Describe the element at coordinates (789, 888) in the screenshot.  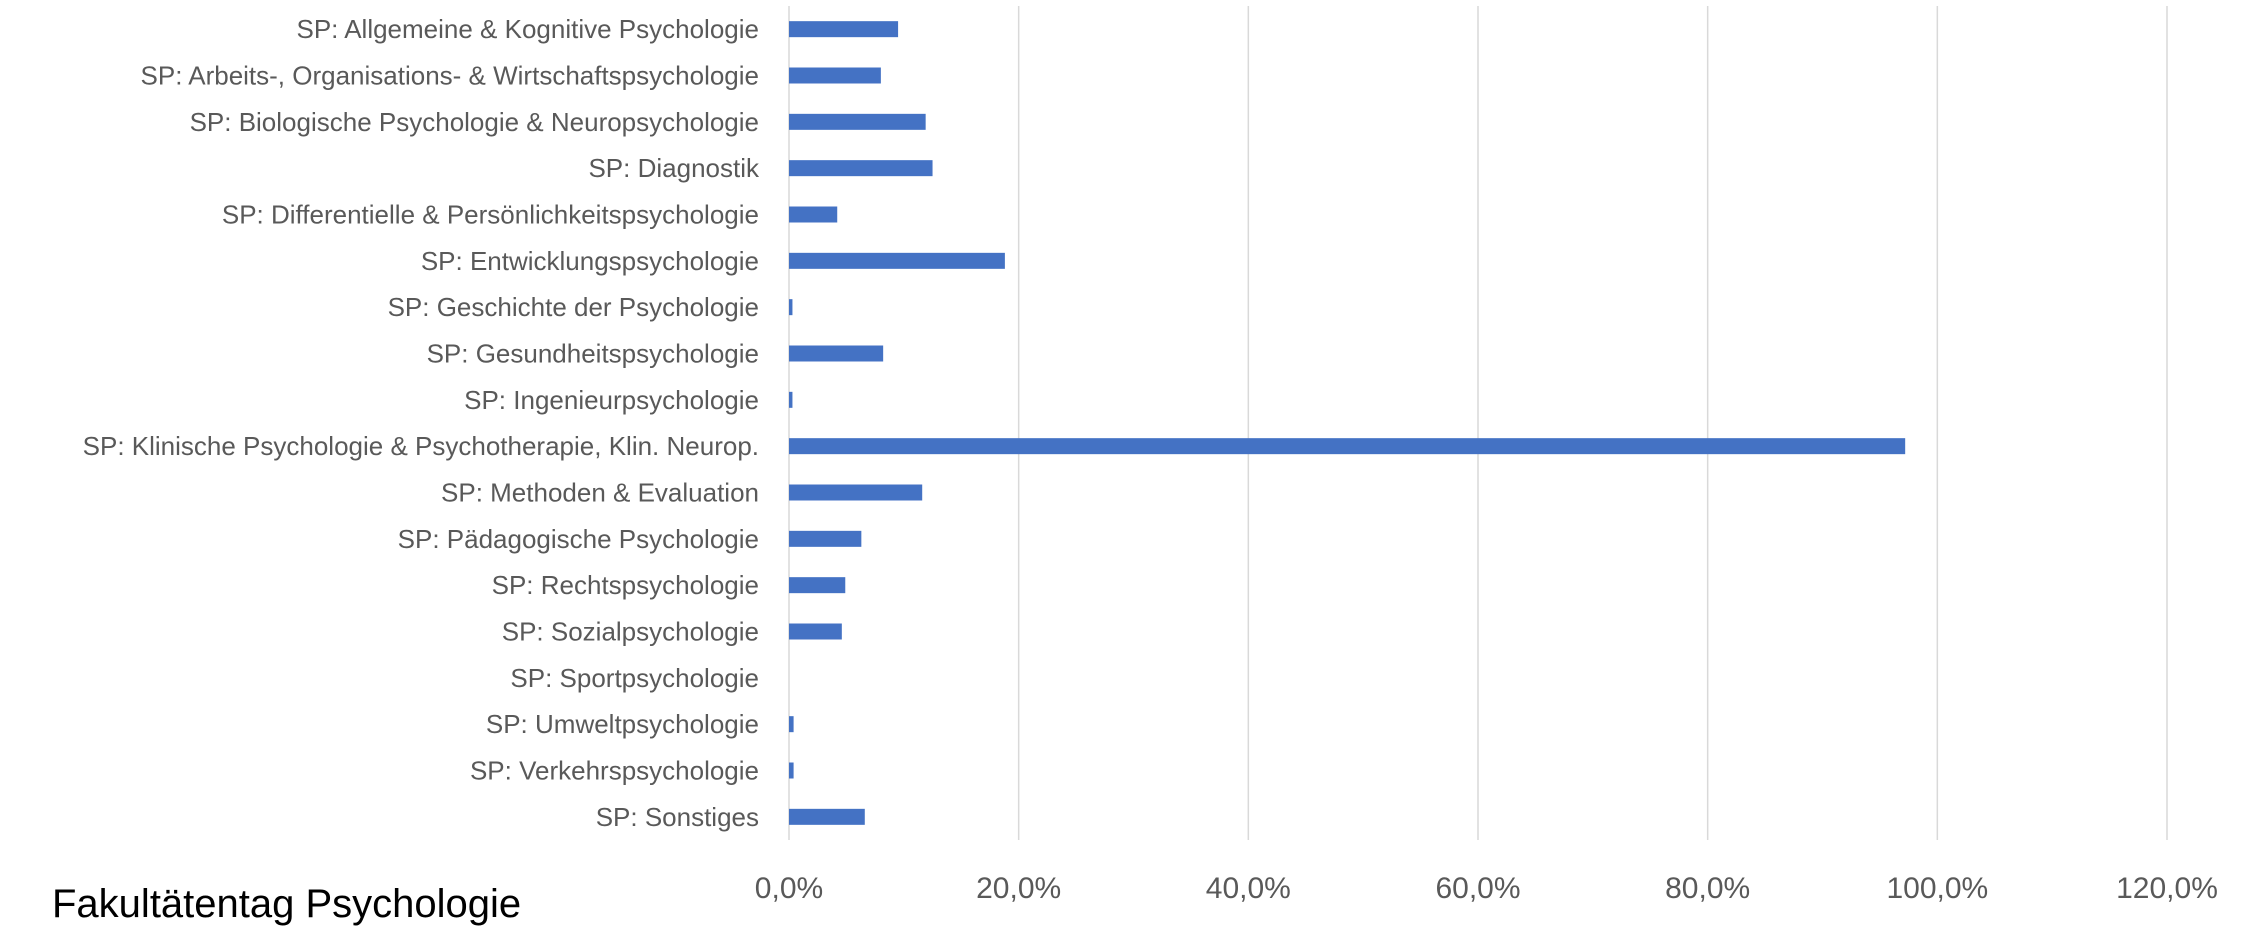
I see `x-tick-label: 0,0%` at that location.